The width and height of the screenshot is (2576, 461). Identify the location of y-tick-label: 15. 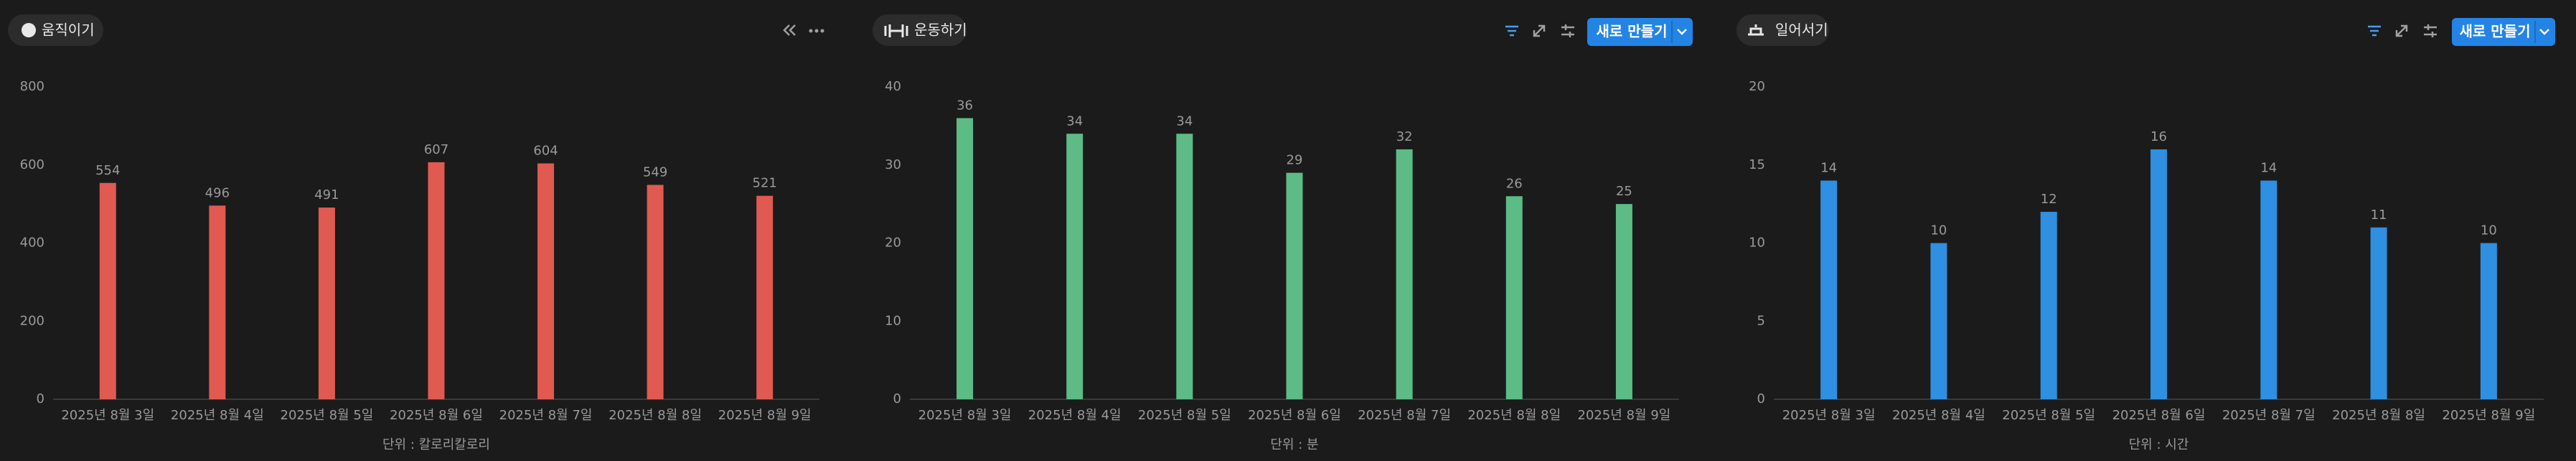
(1757, 164).